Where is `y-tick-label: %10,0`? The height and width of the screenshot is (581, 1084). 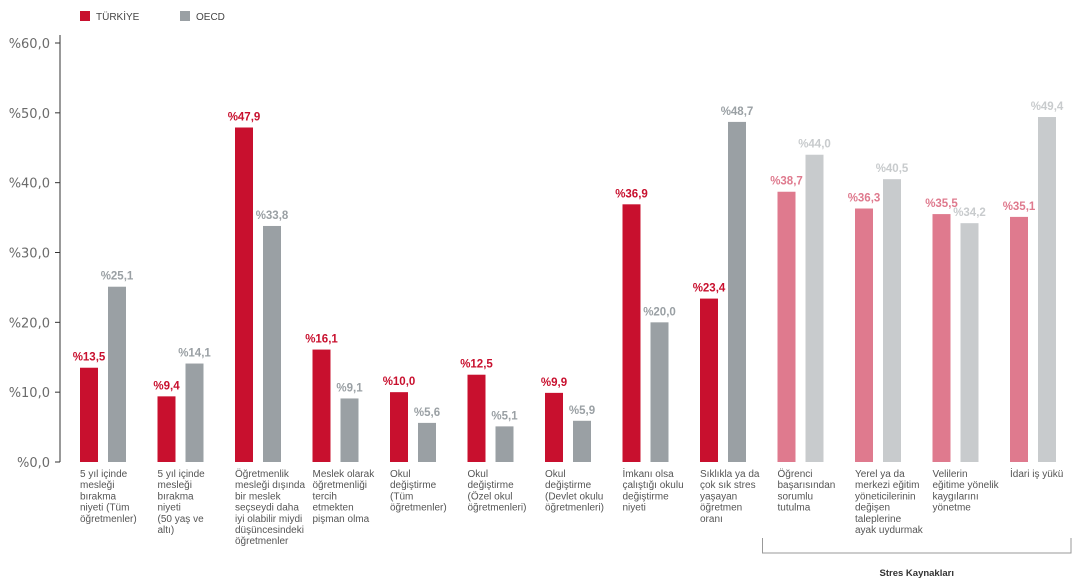 y-tick-label: %10,0 is located at coordinates (29, 393).